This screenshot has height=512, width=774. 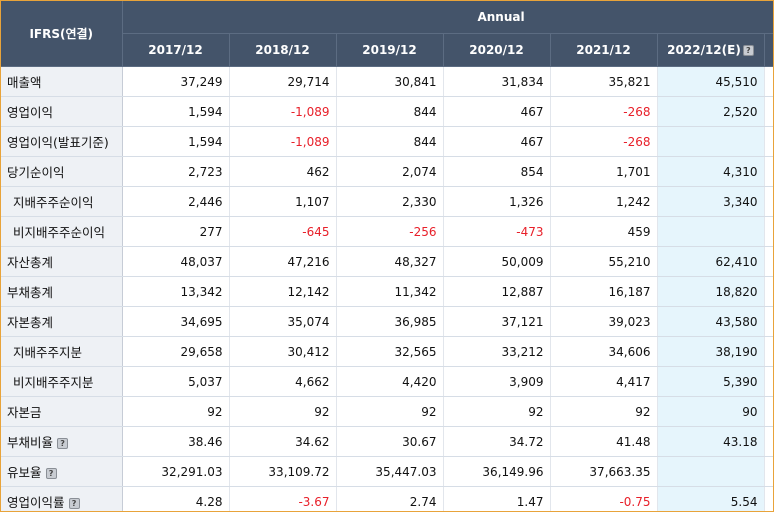 What do you see at coordinates (283, 50) in the screenshot?
I see `year-header: 2018/12` at bounding box center [283, 50].